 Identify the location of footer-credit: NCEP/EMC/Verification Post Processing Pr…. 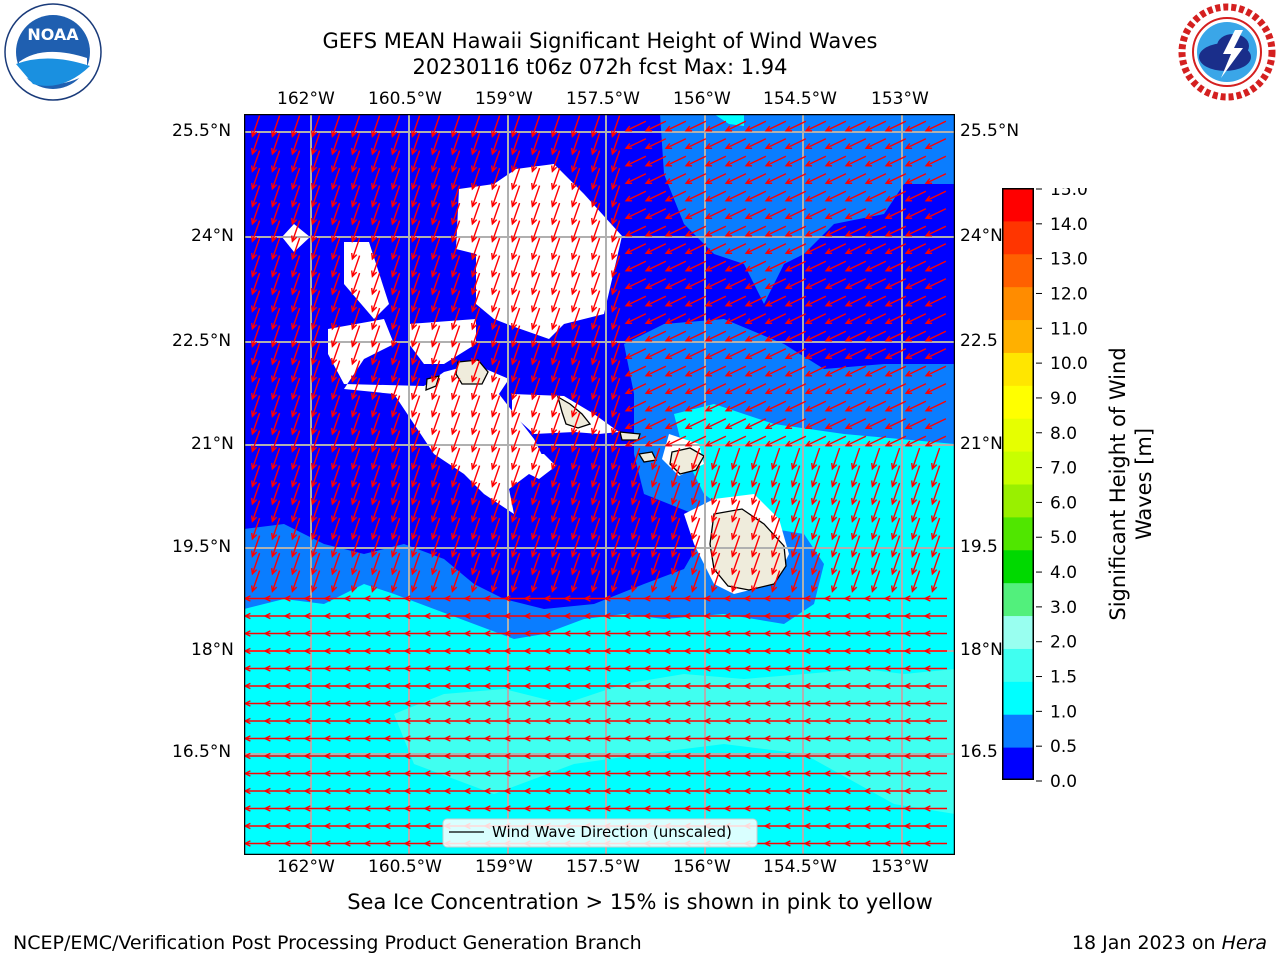
(327, 943).